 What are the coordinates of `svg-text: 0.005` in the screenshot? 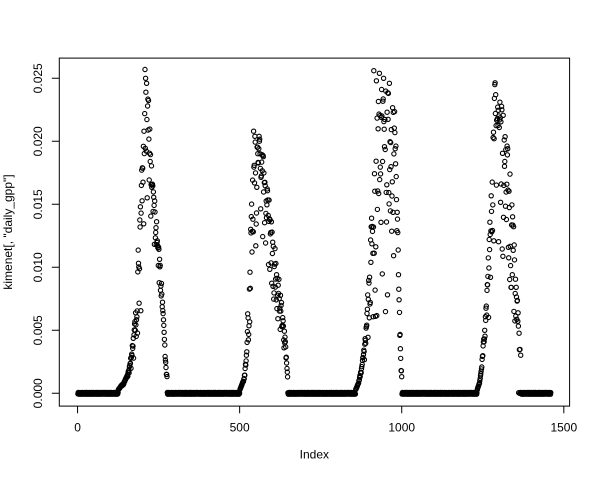 It's located at (38, 330).